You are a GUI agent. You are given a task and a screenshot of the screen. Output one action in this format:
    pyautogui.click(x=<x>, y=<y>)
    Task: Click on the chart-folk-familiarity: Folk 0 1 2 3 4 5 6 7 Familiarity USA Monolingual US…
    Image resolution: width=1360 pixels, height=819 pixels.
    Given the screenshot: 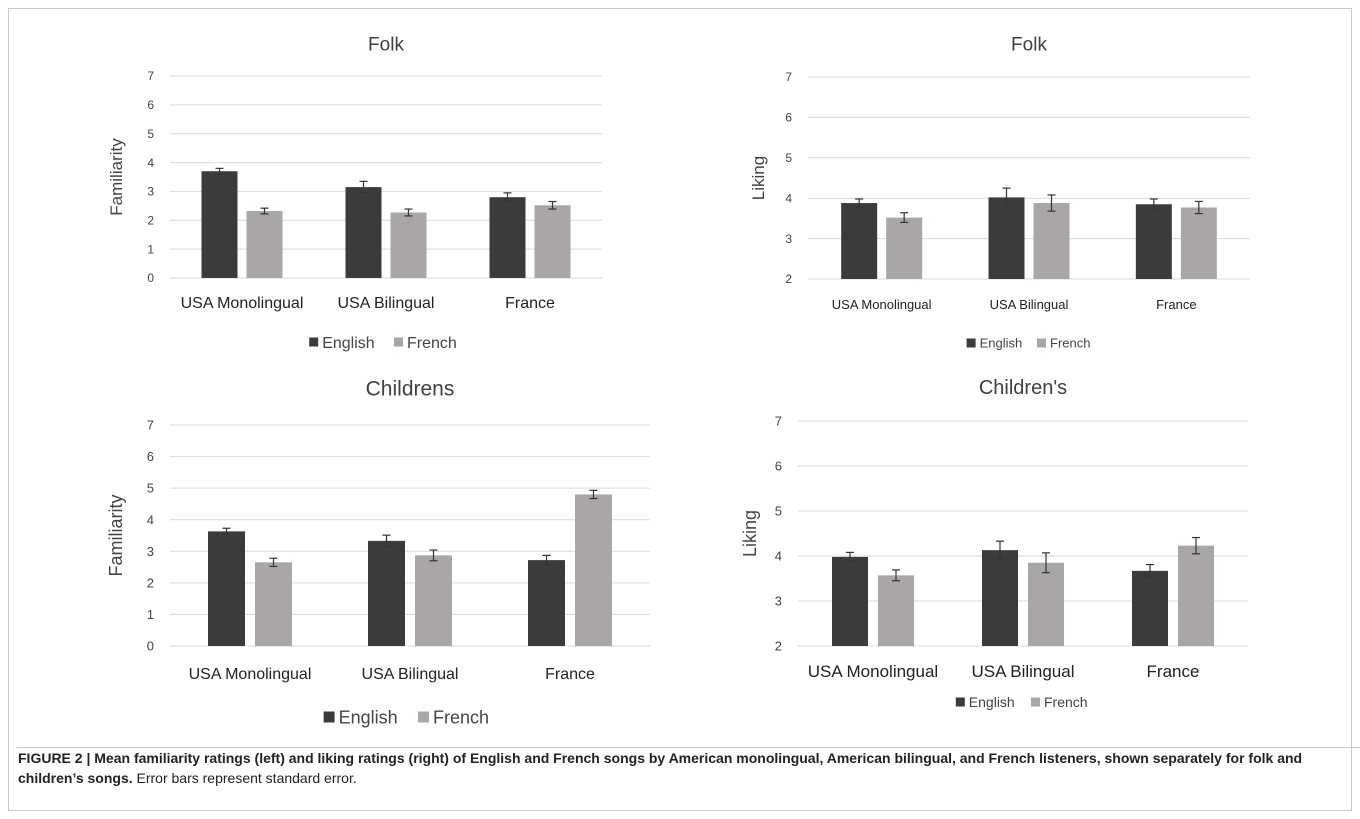 What is the action you would take?
    pyautogui.click(x=354, y=193)
    